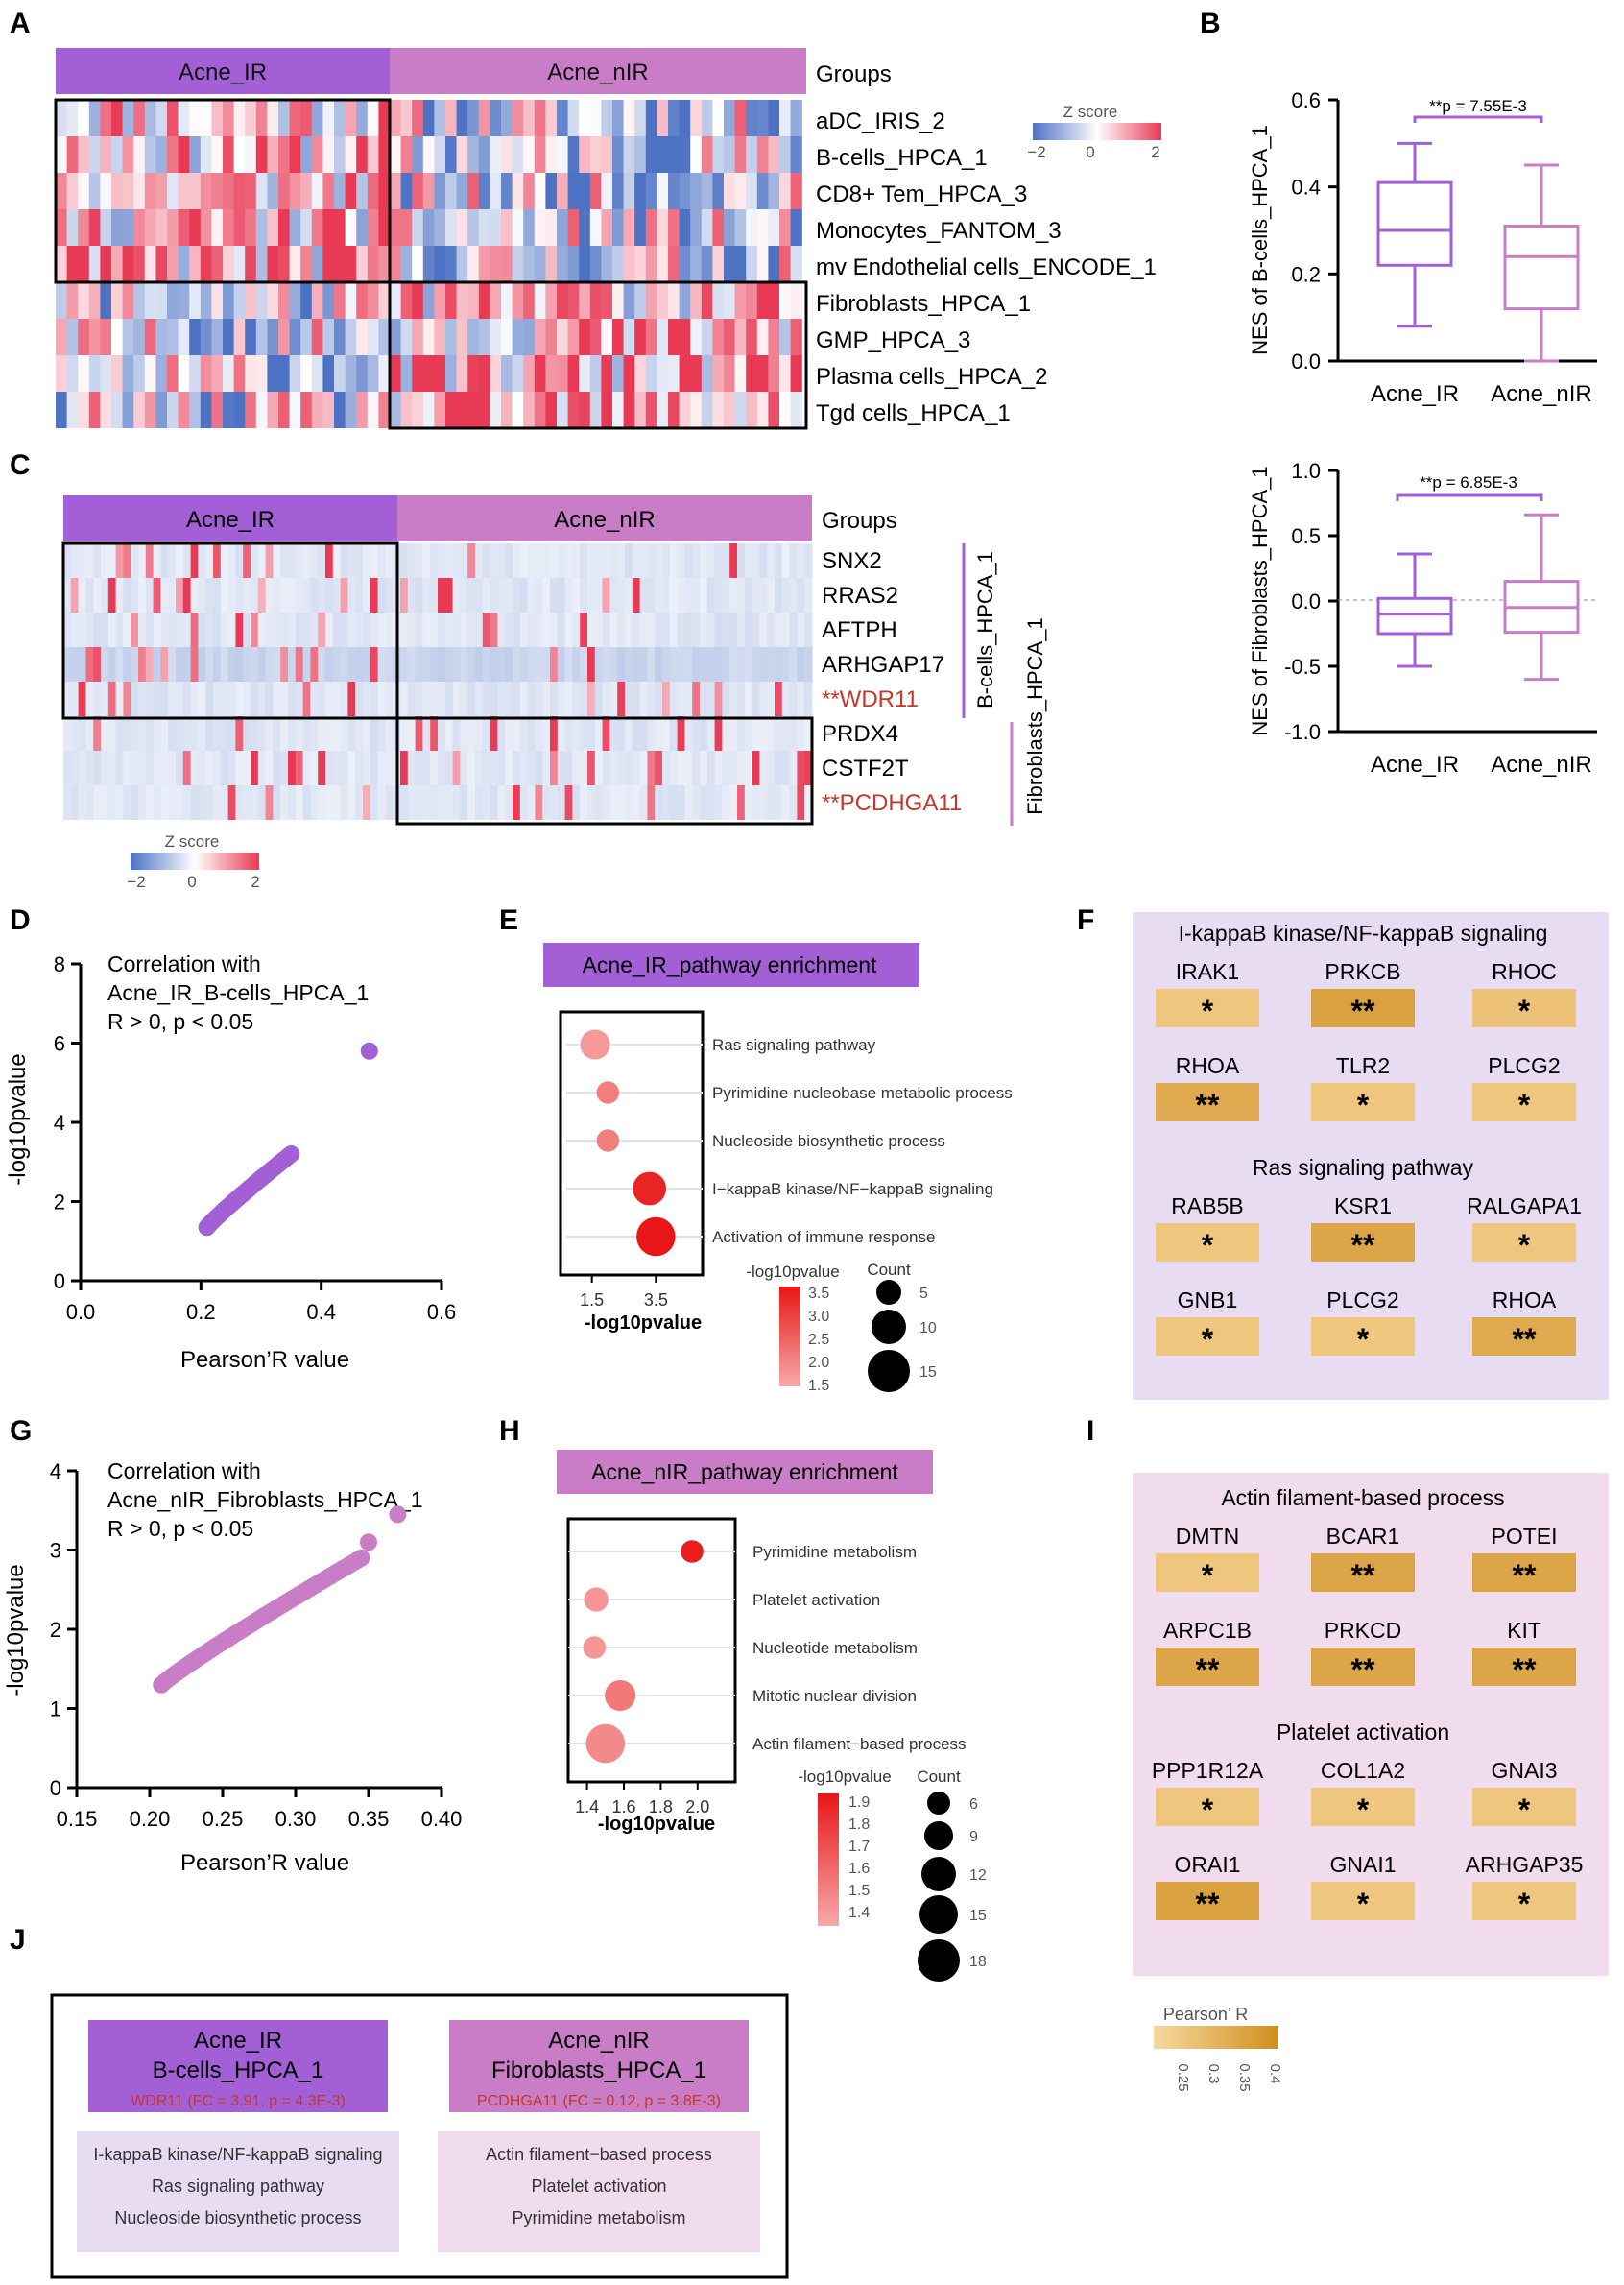 The width and height of the screenshot is (1624, 2285). Describe the element at coordinates (151, 1819) in the screenshot. I see `x-tick-label: 0.20` at that location.